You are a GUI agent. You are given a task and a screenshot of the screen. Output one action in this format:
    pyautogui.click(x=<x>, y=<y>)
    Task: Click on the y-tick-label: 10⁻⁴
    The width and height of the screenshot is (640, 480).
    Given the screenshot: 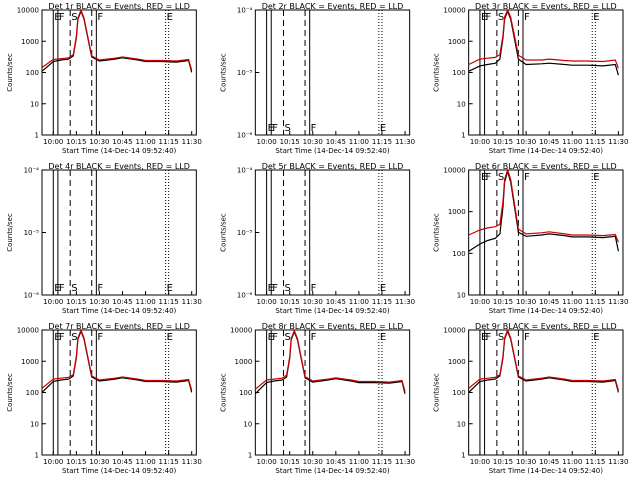 What is the action you would take?
    pyautogui.click(x=32, y=171)
    